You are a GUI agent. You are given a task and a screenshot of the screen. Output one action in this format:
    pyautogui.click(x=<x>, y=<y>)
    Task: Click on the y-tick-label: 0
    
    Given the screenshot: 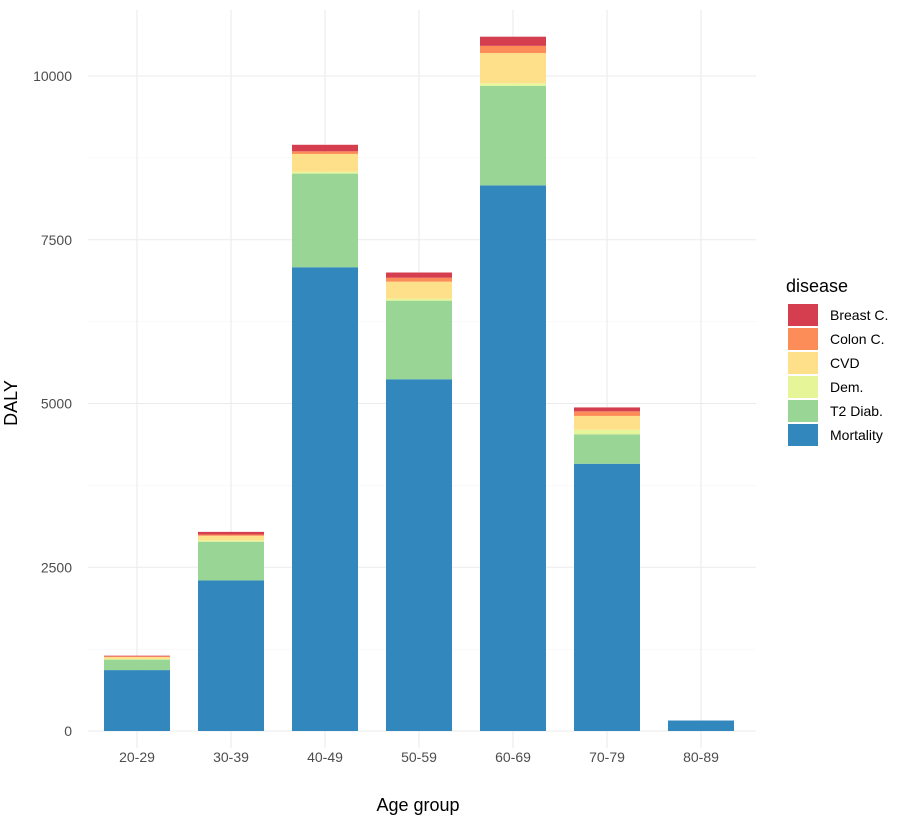 What is the action you would take?
    pyautogui.click(x=68, y=731)
    